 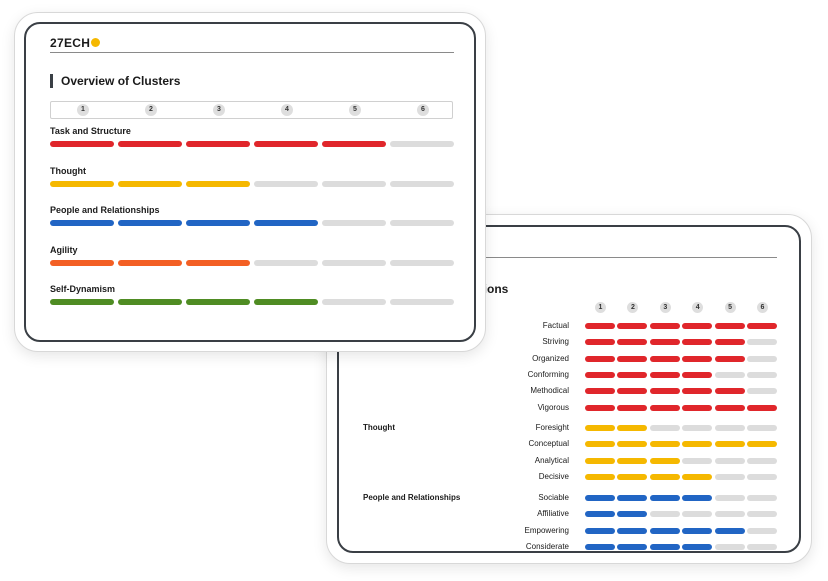 What do you see at coordinates (550, 358) in the screenshot?
I see `dimension-label: Organized` at bounding box center [550, 358].